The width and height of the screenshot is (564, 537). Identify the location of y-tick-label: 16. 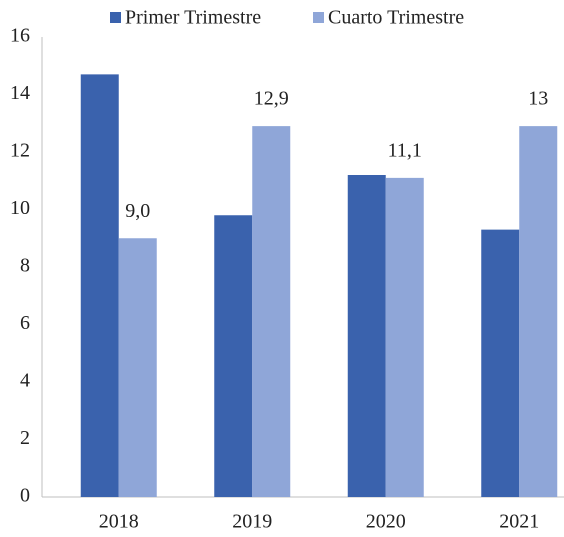
(20, 36).